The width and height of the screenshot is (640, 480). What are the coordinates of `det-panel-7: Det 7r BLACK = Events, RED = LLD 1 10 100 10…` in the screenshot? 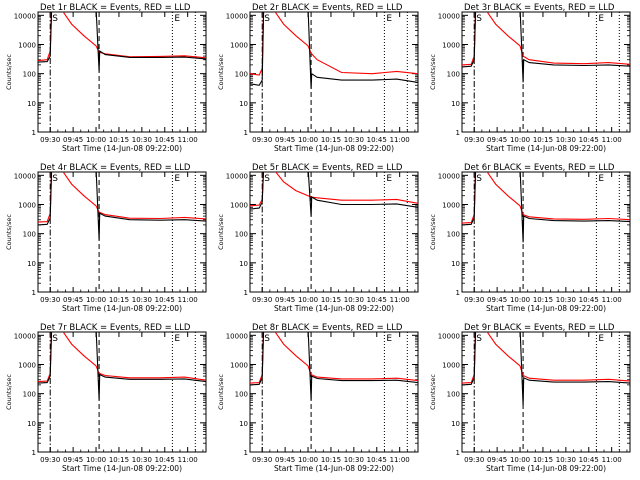 It's located at (106, 398).